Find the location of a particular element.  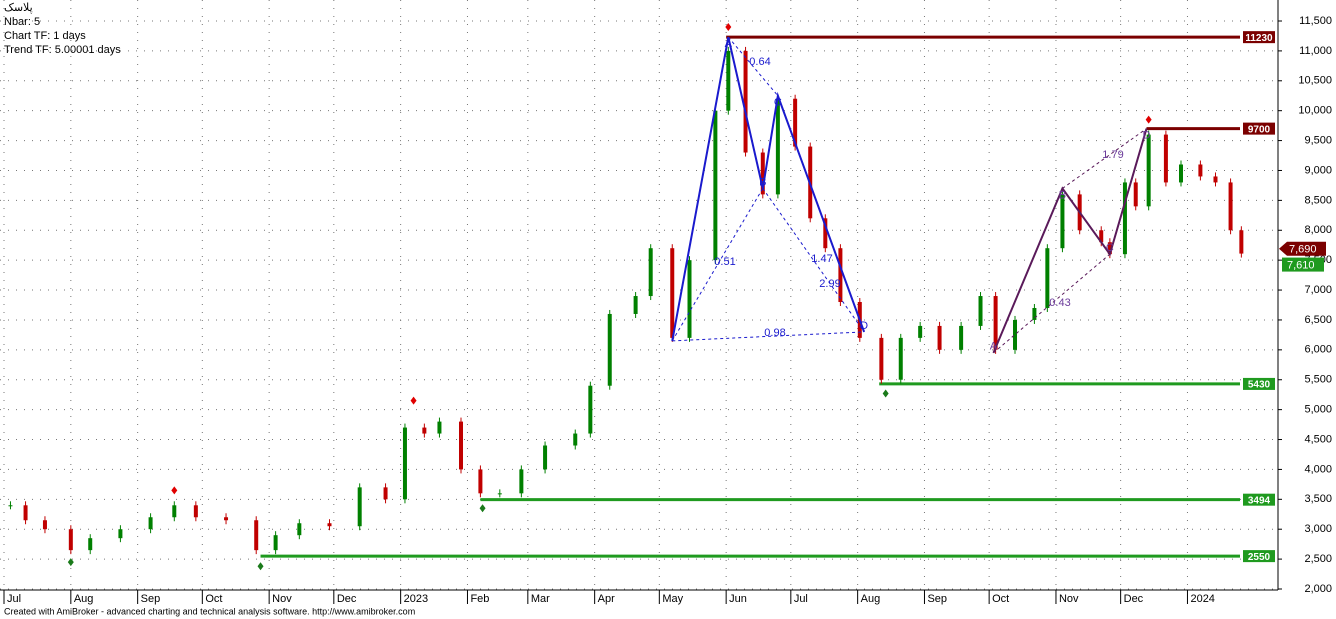

level-label: 9700 is located at coordinates (1259, 129).